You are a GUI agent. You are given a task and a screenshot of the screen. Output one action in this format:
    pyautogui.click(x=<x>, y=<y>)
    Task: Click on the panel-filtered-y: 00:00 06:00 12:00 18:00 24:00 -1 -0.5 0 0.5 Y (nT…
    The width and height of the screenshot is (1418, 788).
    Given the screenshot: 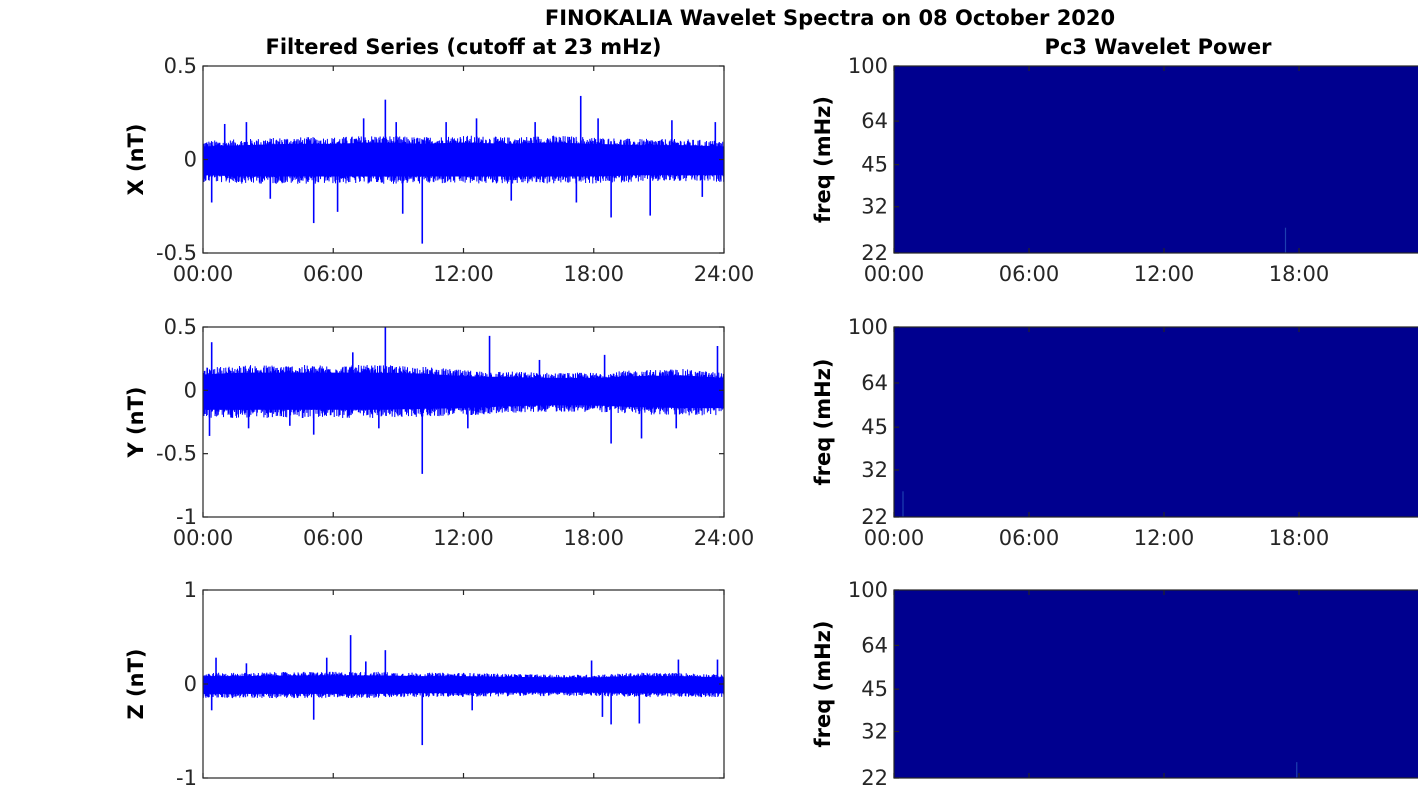 What is the action you would take?
    pyautogui.click(x=439, y=432)
    